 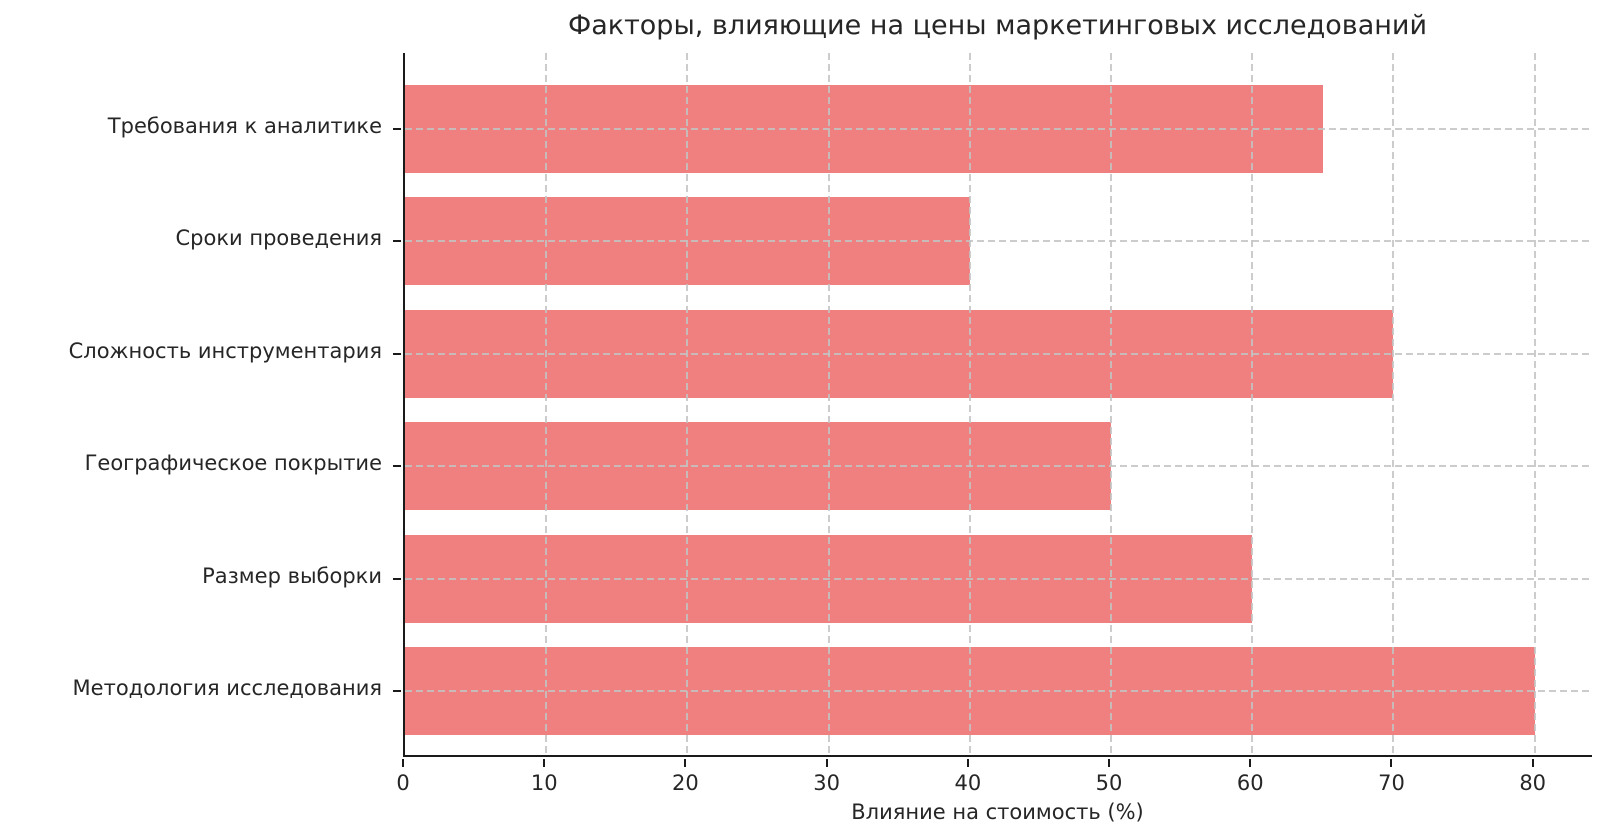 I want to click on x-tick-label: 40, so click(x=968, y=783).